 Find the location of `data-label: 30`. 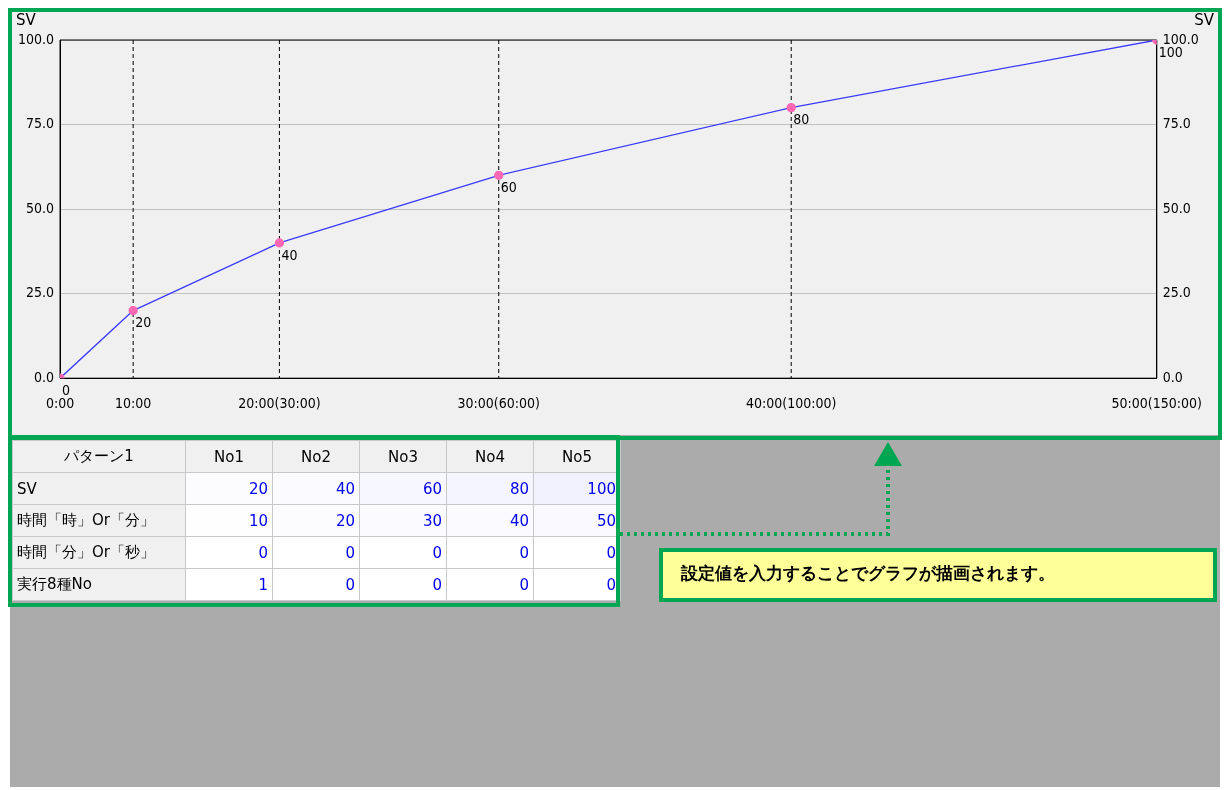

data-label: 30 is located at coordinates (403, 520).